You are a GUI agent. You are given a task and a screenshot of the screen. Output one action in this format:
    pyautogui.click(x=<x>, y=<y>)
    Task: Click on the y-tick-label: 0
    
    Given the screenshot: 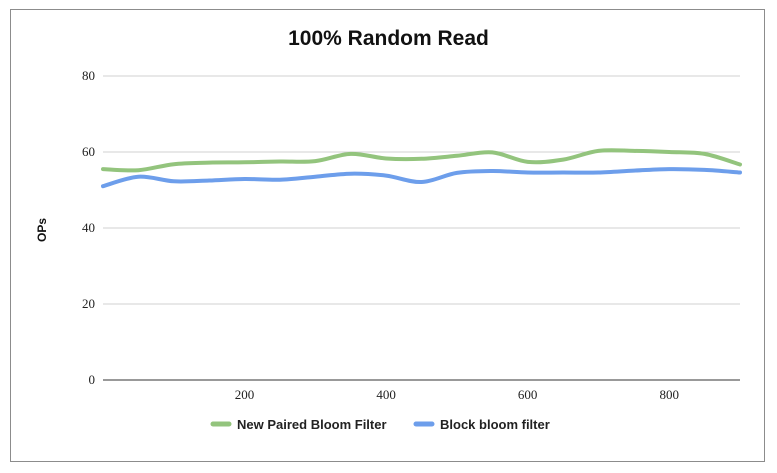 What is the action you would take?
    pyautogui.click(x=92, y=379)
    